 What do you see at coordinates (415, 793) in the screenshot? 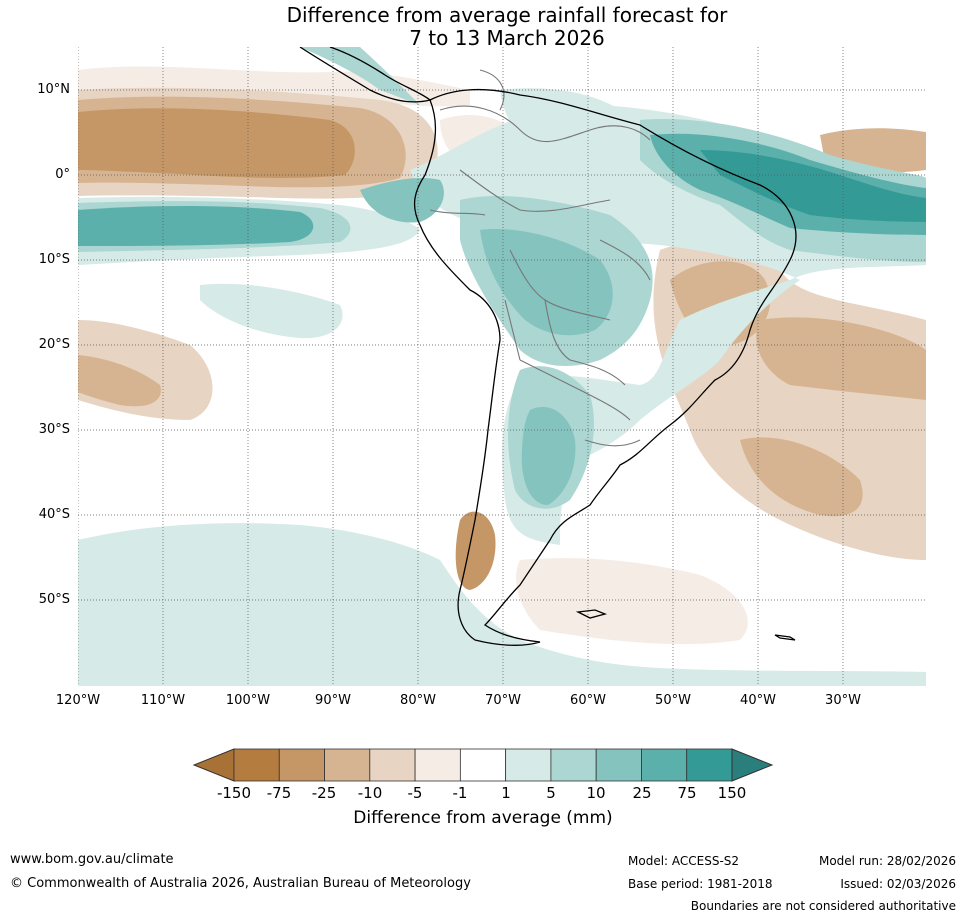
I see `colorbar-tick-label: -5` at bounding box center [415, 793].